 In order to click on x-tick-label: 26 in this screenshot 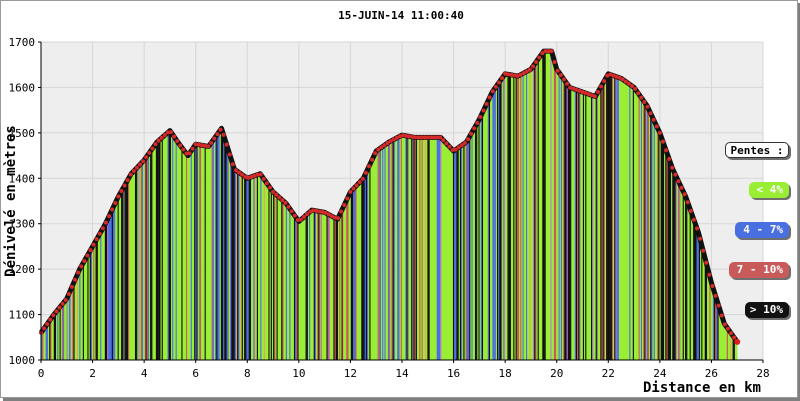, I will do `click(711, 373)`.